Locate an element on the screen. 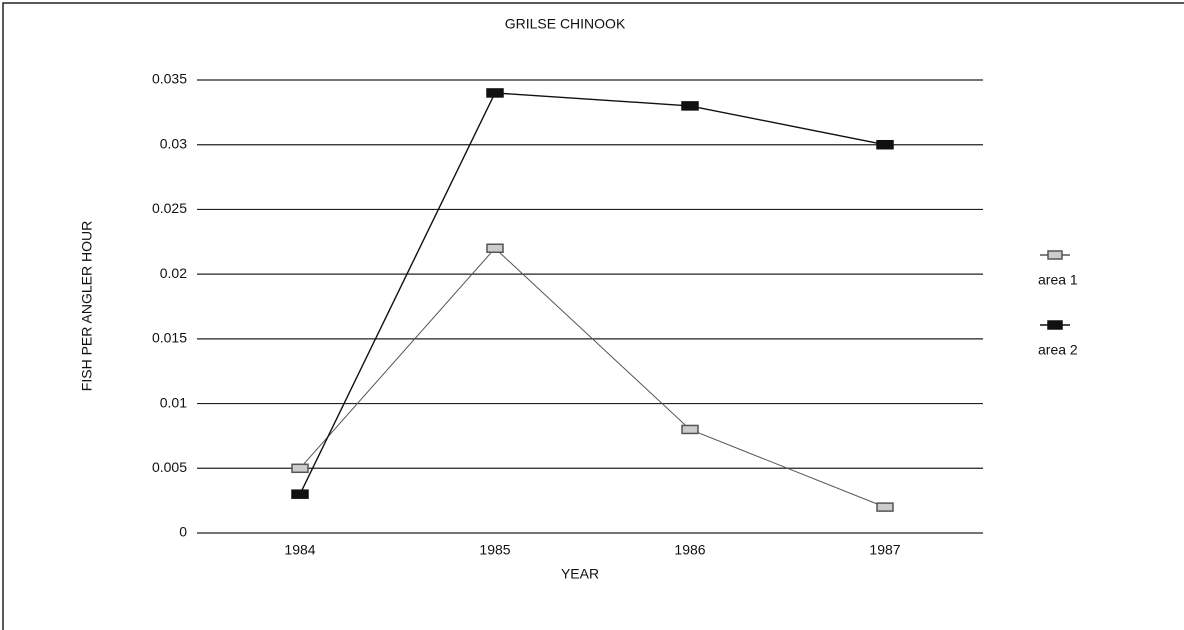 Image resolution: width=1184 pixels, height=630 pixels. chart-title: GRILSE CHINOOK is located at coordinates (565, 24).